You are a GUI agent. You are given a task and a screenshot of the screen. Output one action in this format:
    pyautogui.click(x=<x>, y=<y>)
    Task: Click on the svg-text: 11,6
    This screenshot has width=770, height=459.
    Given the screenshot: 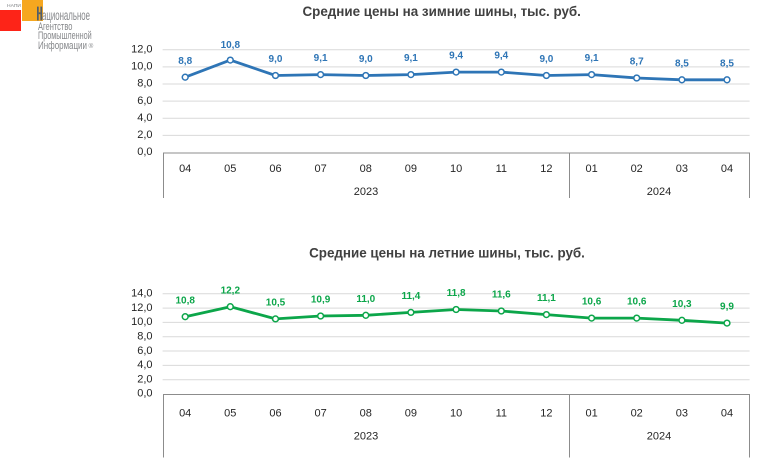 What is the action you would take?
    pyautogui.click(x=501, y=295)
    